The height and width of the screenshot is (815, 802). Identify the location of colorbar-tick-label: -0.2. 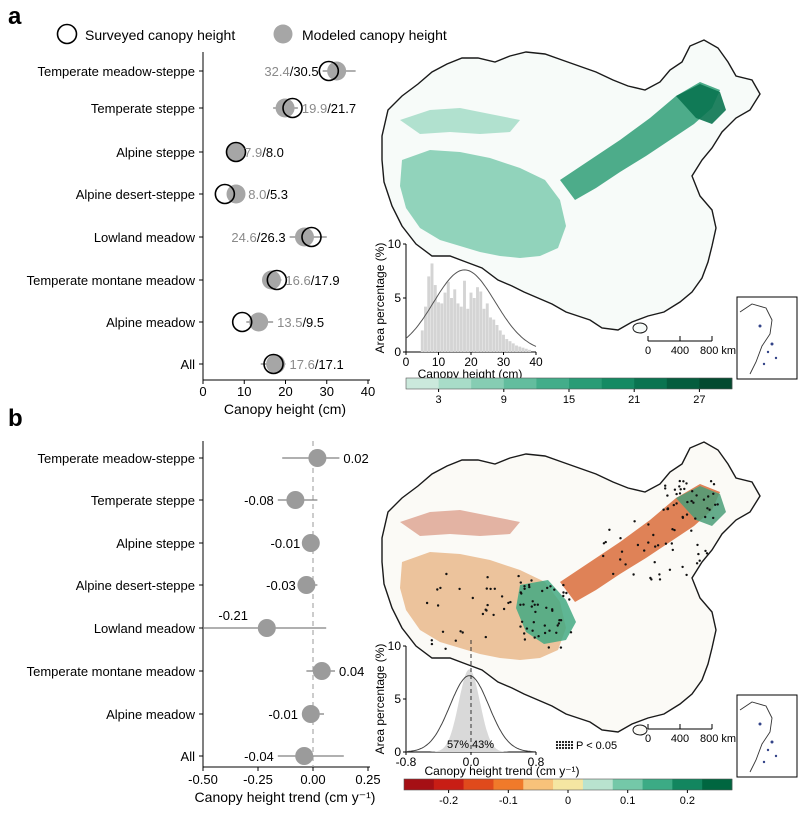
(448, 801).